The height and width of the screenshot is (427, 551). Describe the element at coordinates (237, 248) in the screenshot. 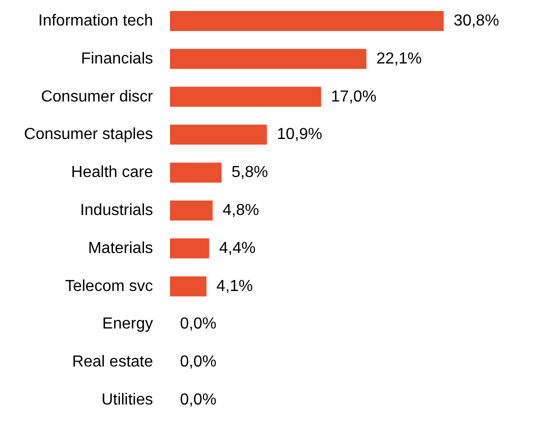

I see `data-label: 4,4%` at that location.